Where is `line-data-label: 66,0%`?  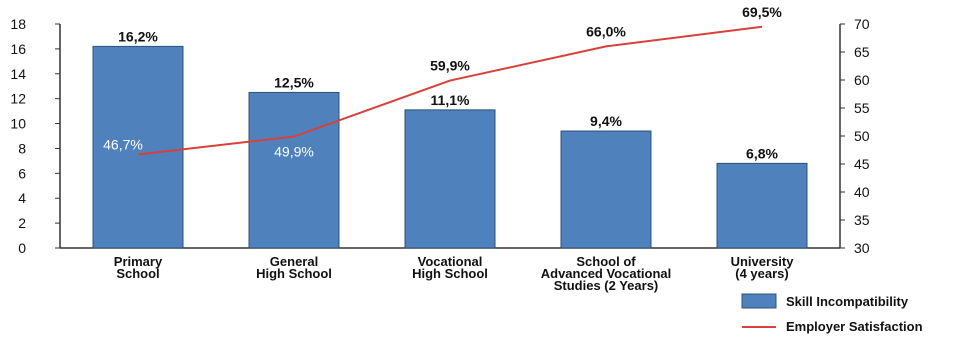
line-data-label: 66,0% is located at coordinates (606, 31).